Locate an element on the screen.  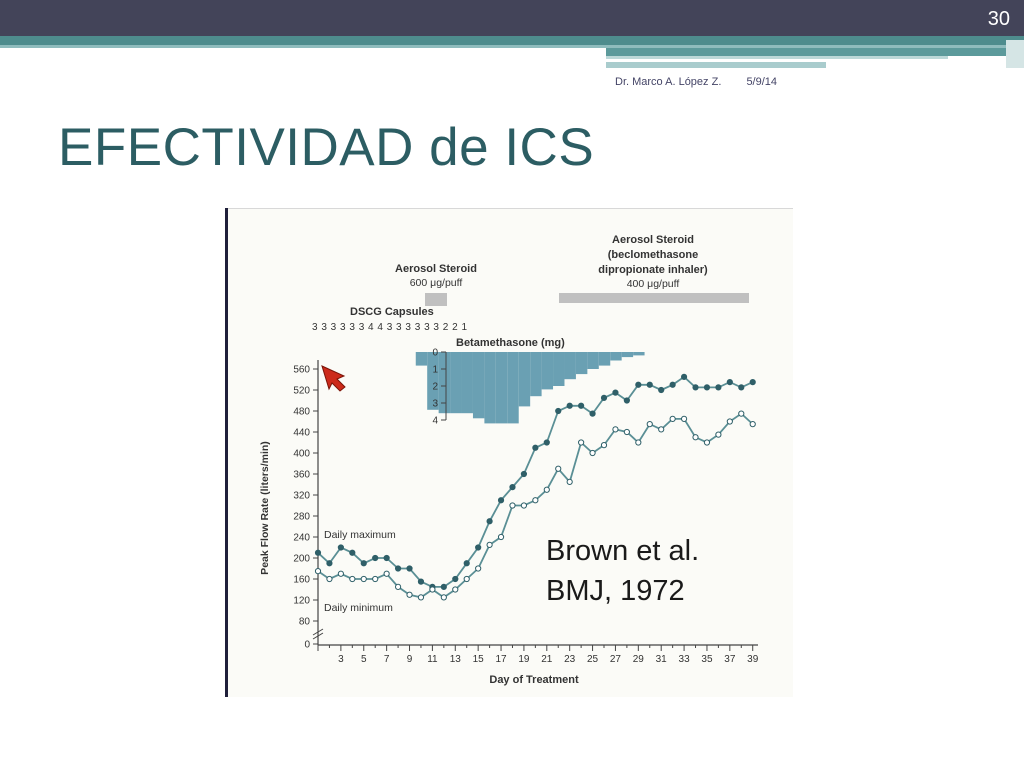
x-tick-label: 19 is located at coordinates (524, 659).